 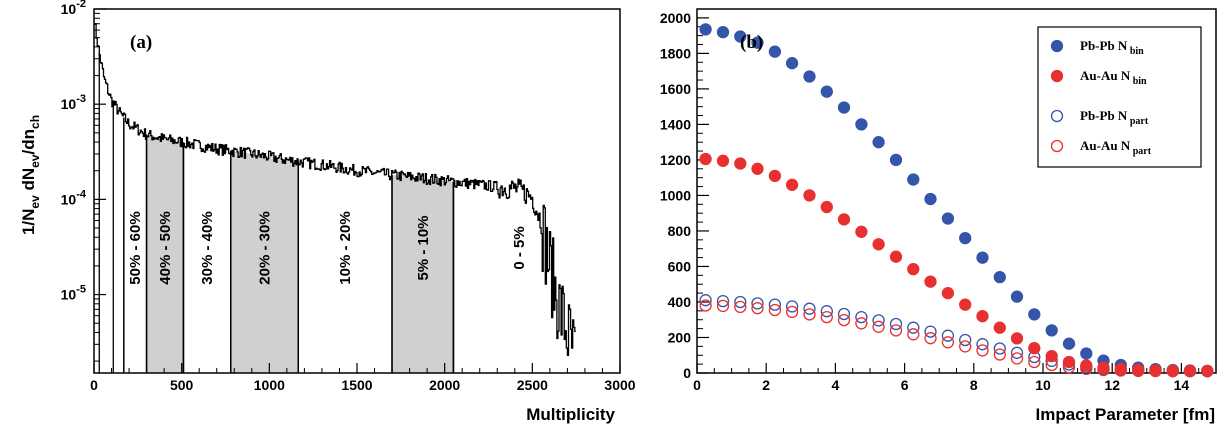 I want to click on band-label: 0 - 5%, so click(x=519, y=247).